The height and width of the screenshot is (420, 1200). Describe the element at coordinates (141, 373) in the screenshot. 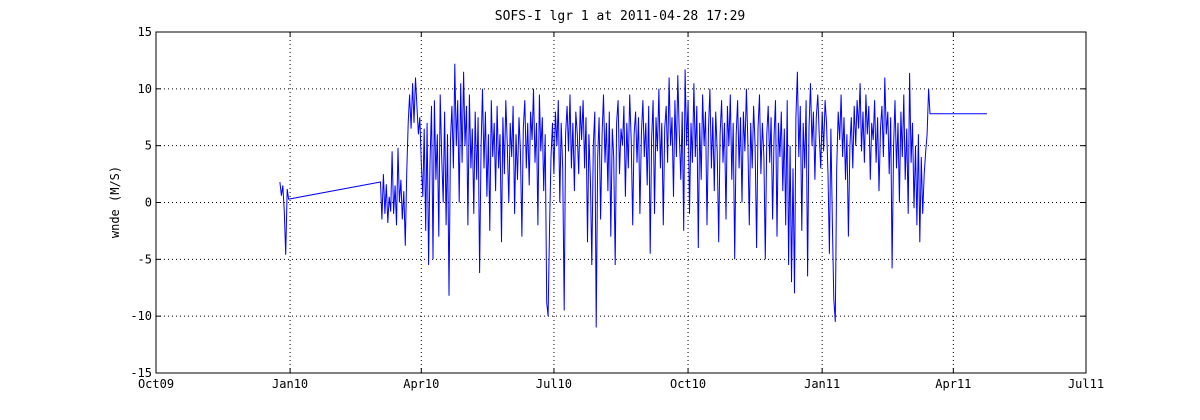

I see `y-tick-label: -15` at that location.